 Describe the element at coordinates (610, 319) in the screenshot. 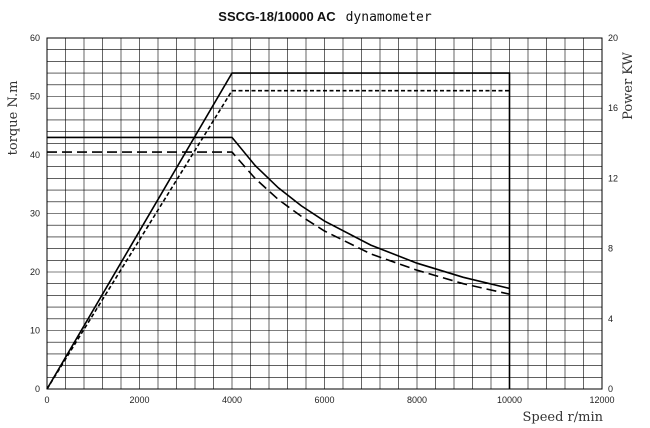

I see `y-right-tick-label: 4` at that location.